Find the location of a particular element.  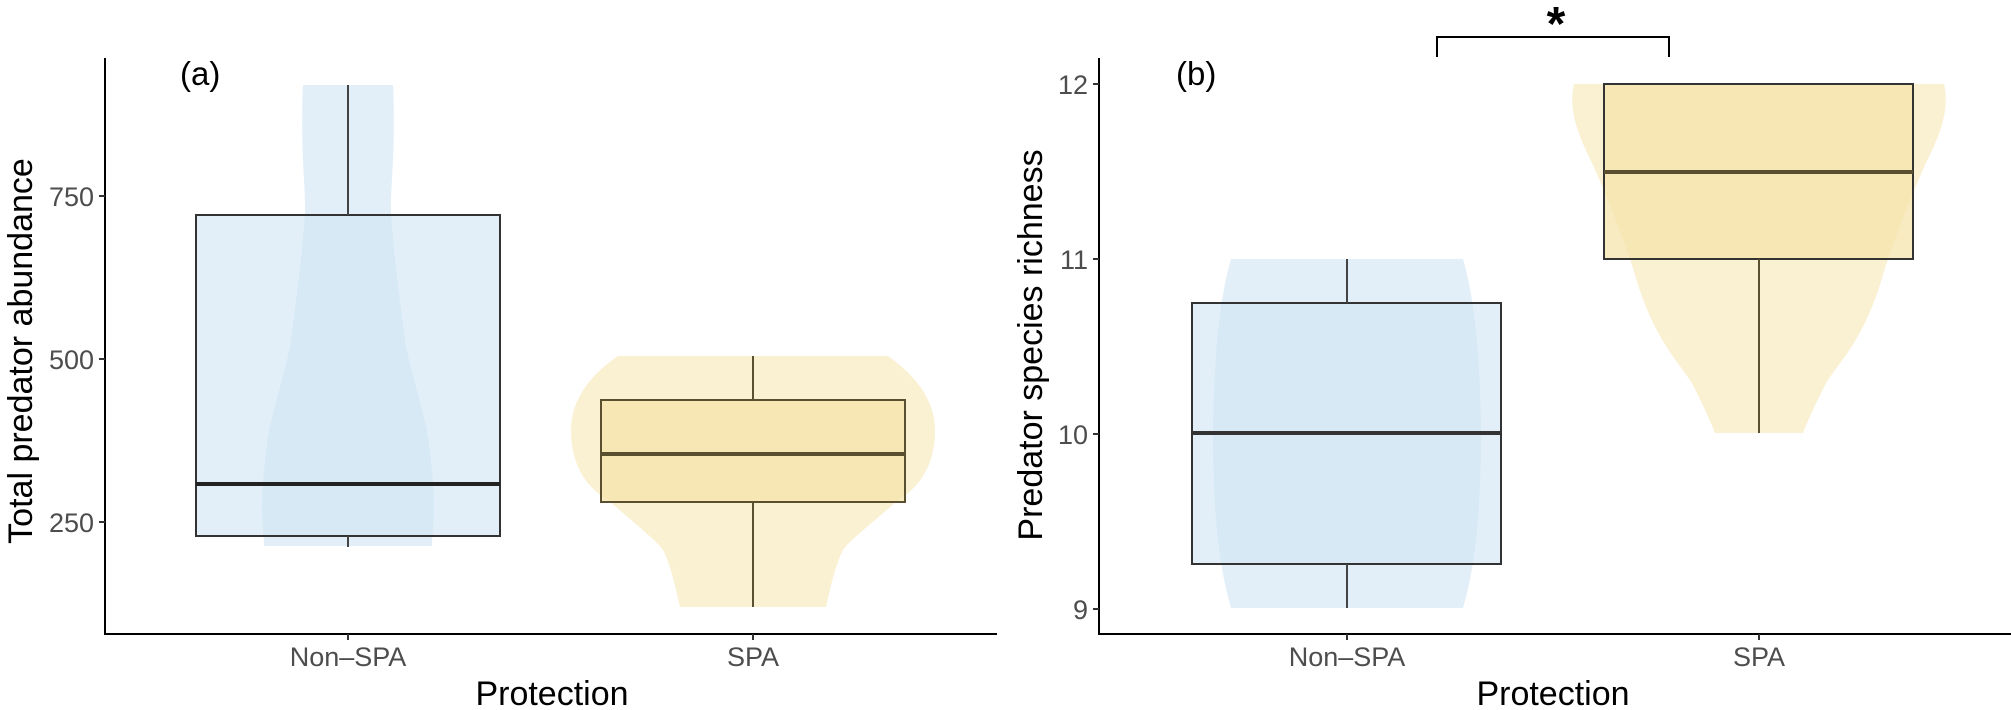

y-tick-label-b-10: 10 is located at coordinates (1073, 435).